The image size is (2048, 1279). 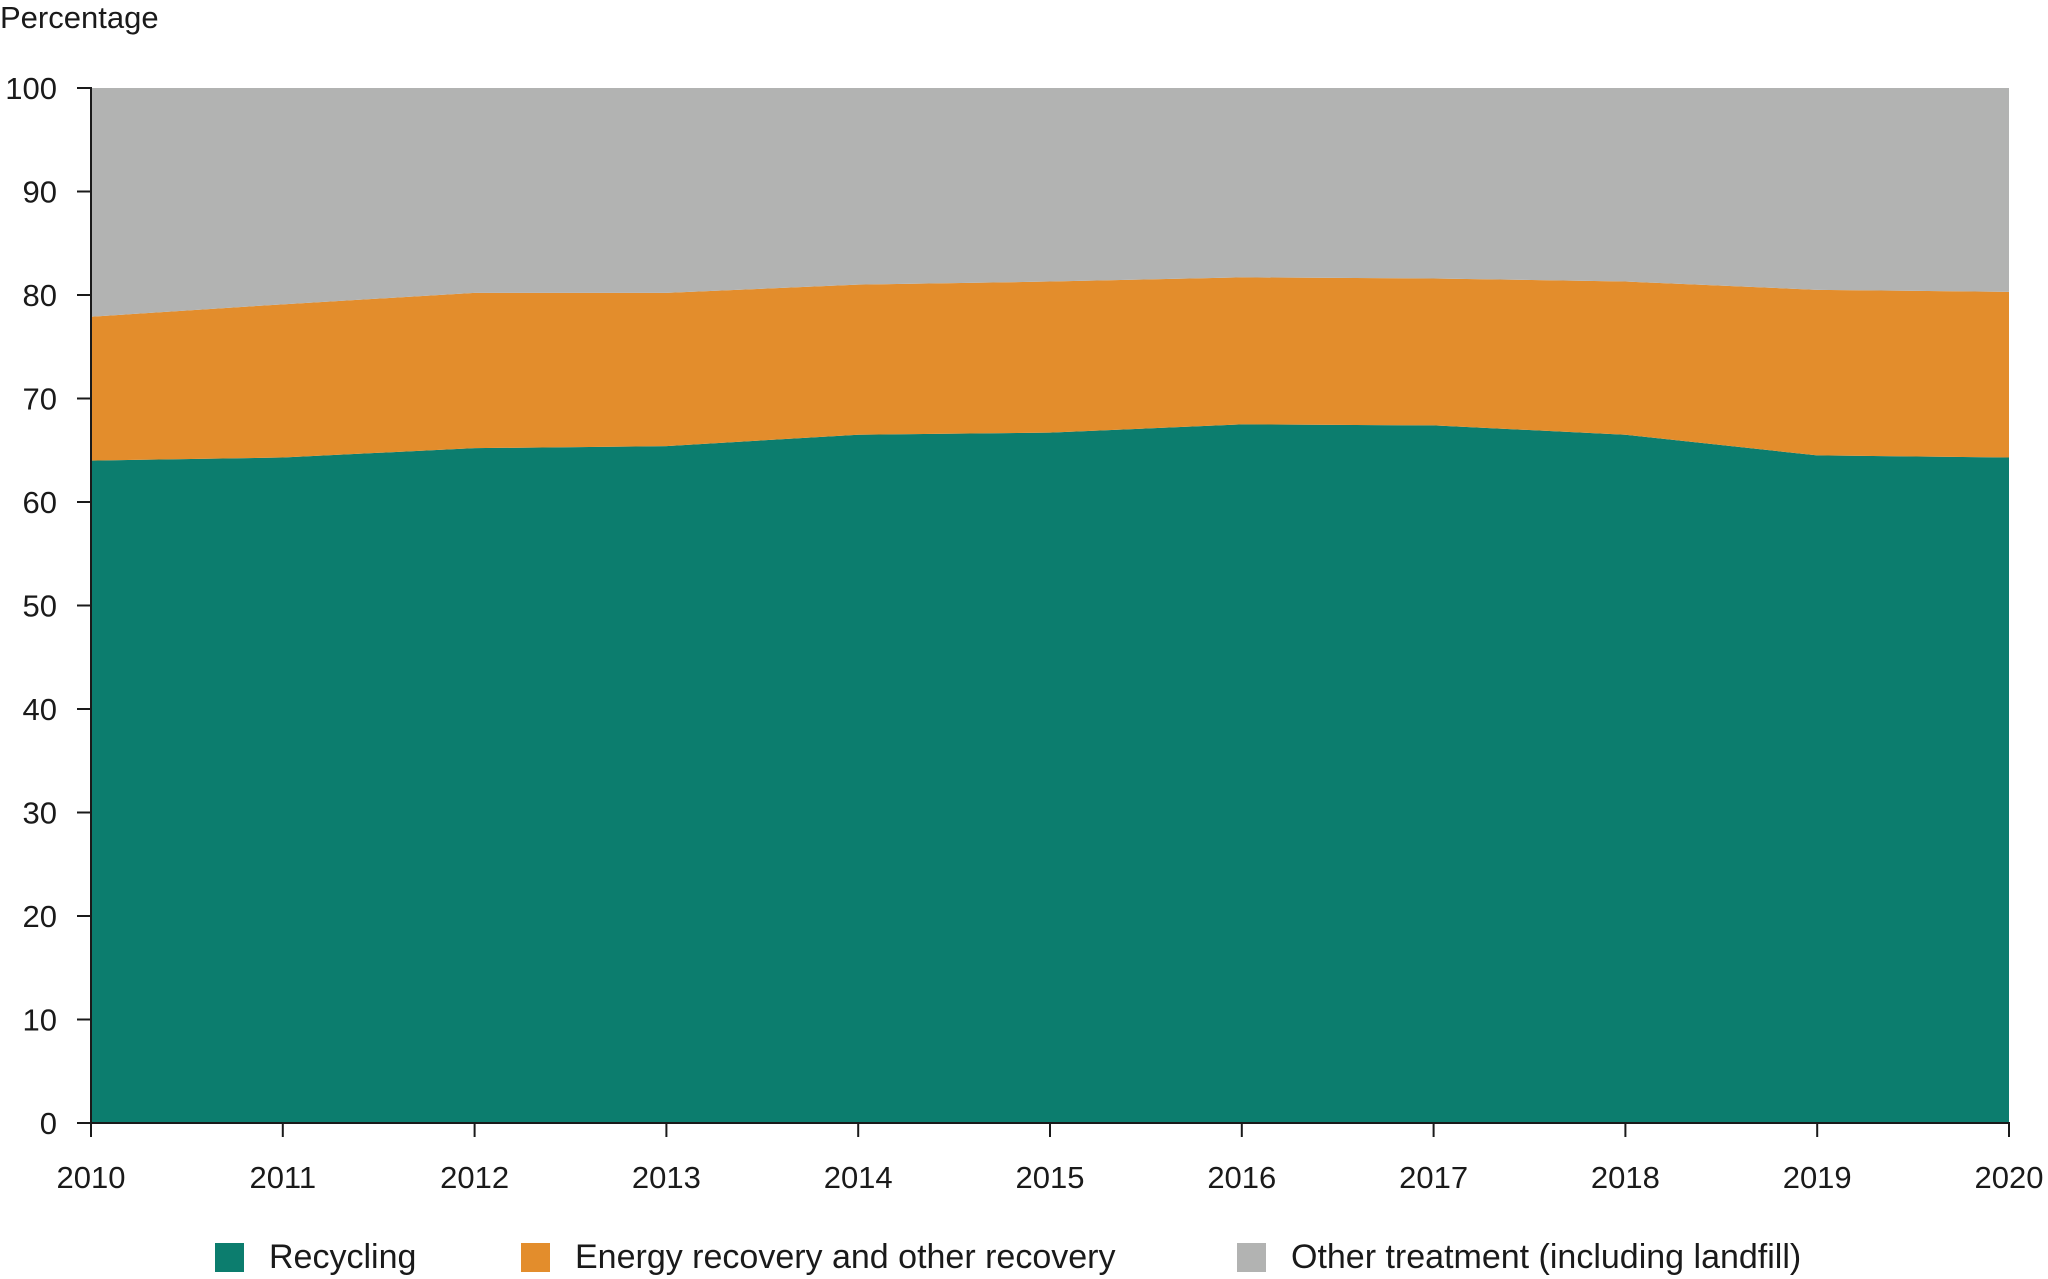 I want to click on y-tick-label: 70, so click(x=40, y=399).